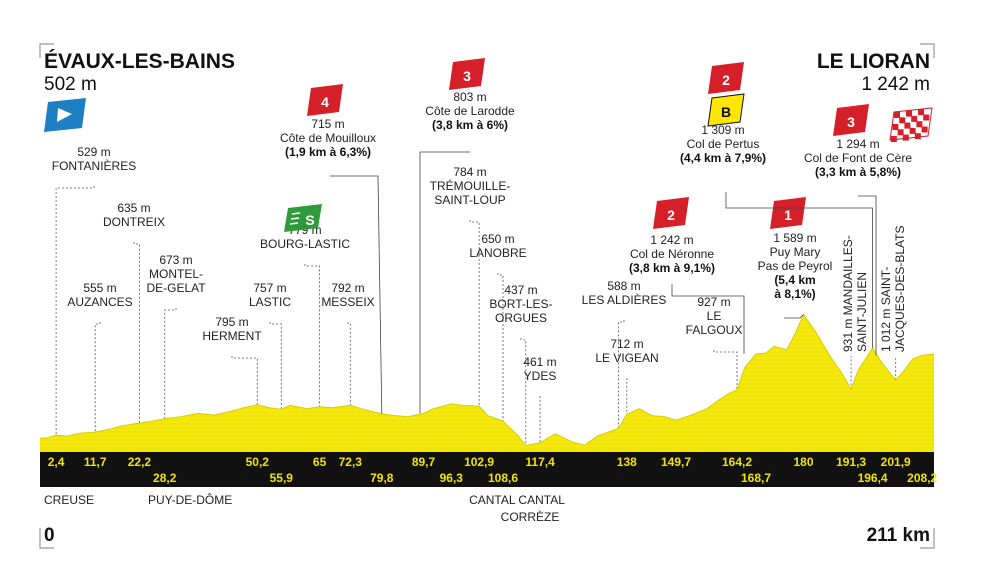 This screenshot has height=572, width=983. What do you see at coordinates (320, 462) in the screenshot?
I see `km-tick-label: 65` at bounding box center [320, 462].